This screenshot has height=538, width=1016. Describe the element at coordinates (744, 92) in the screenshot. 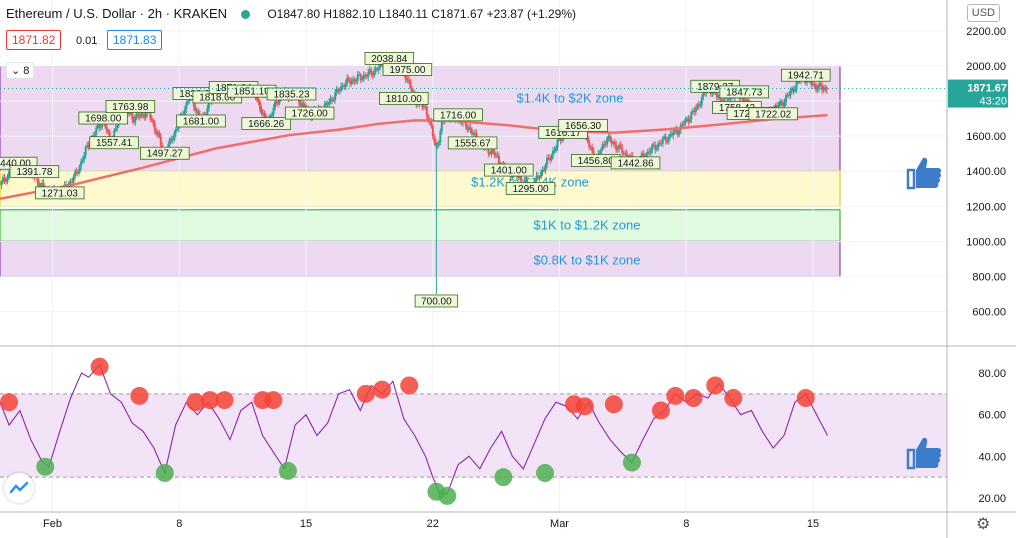

I see `price-callout: 1847.73` at that location.